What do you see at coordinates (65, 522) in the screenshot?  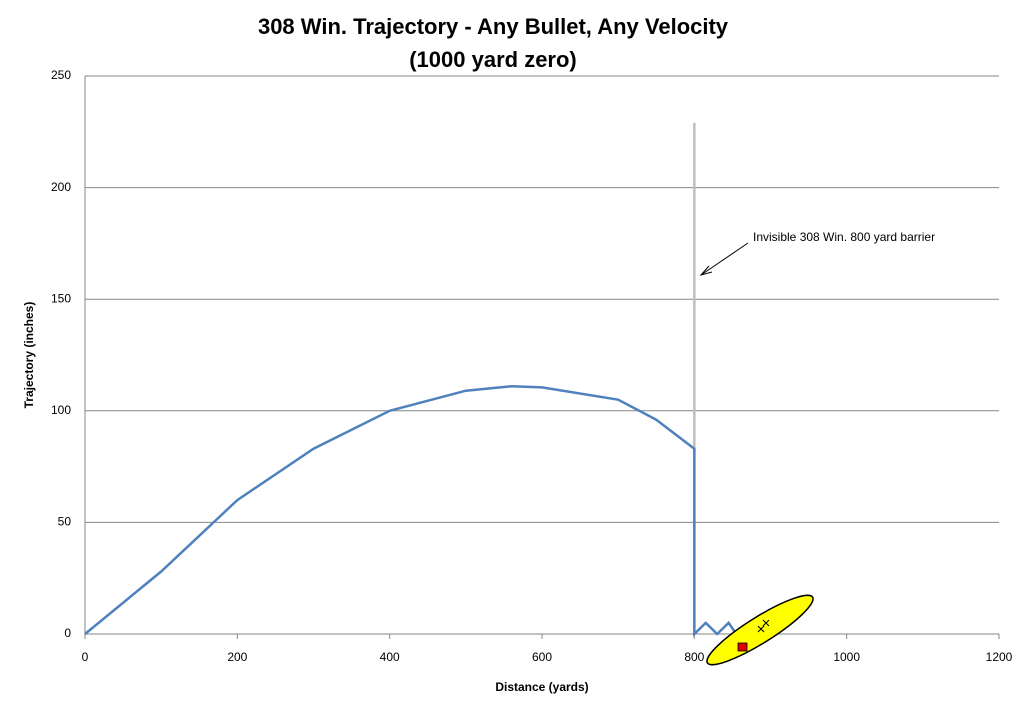 I see `y-tick-label: 50` at bounding box center [65, 522].